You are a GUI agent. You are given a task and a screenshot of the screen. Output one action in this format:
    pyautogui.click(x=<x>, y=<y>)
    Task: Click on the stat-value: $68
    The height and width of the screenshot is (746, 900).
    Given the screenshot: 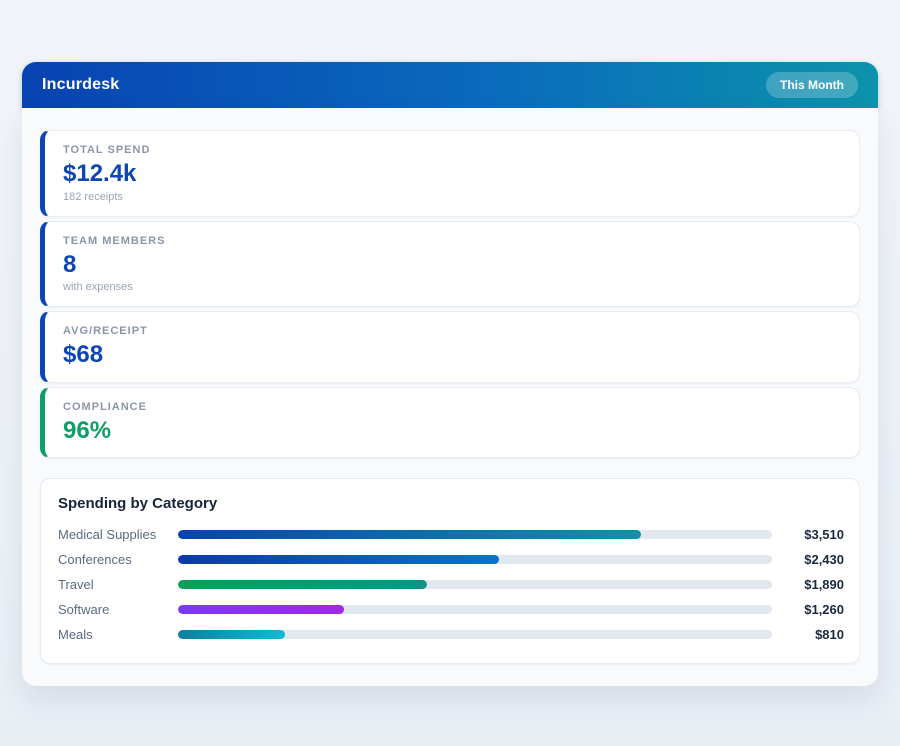 What is the action you would take?
    pyautogui.click(x=83, y=355)
    